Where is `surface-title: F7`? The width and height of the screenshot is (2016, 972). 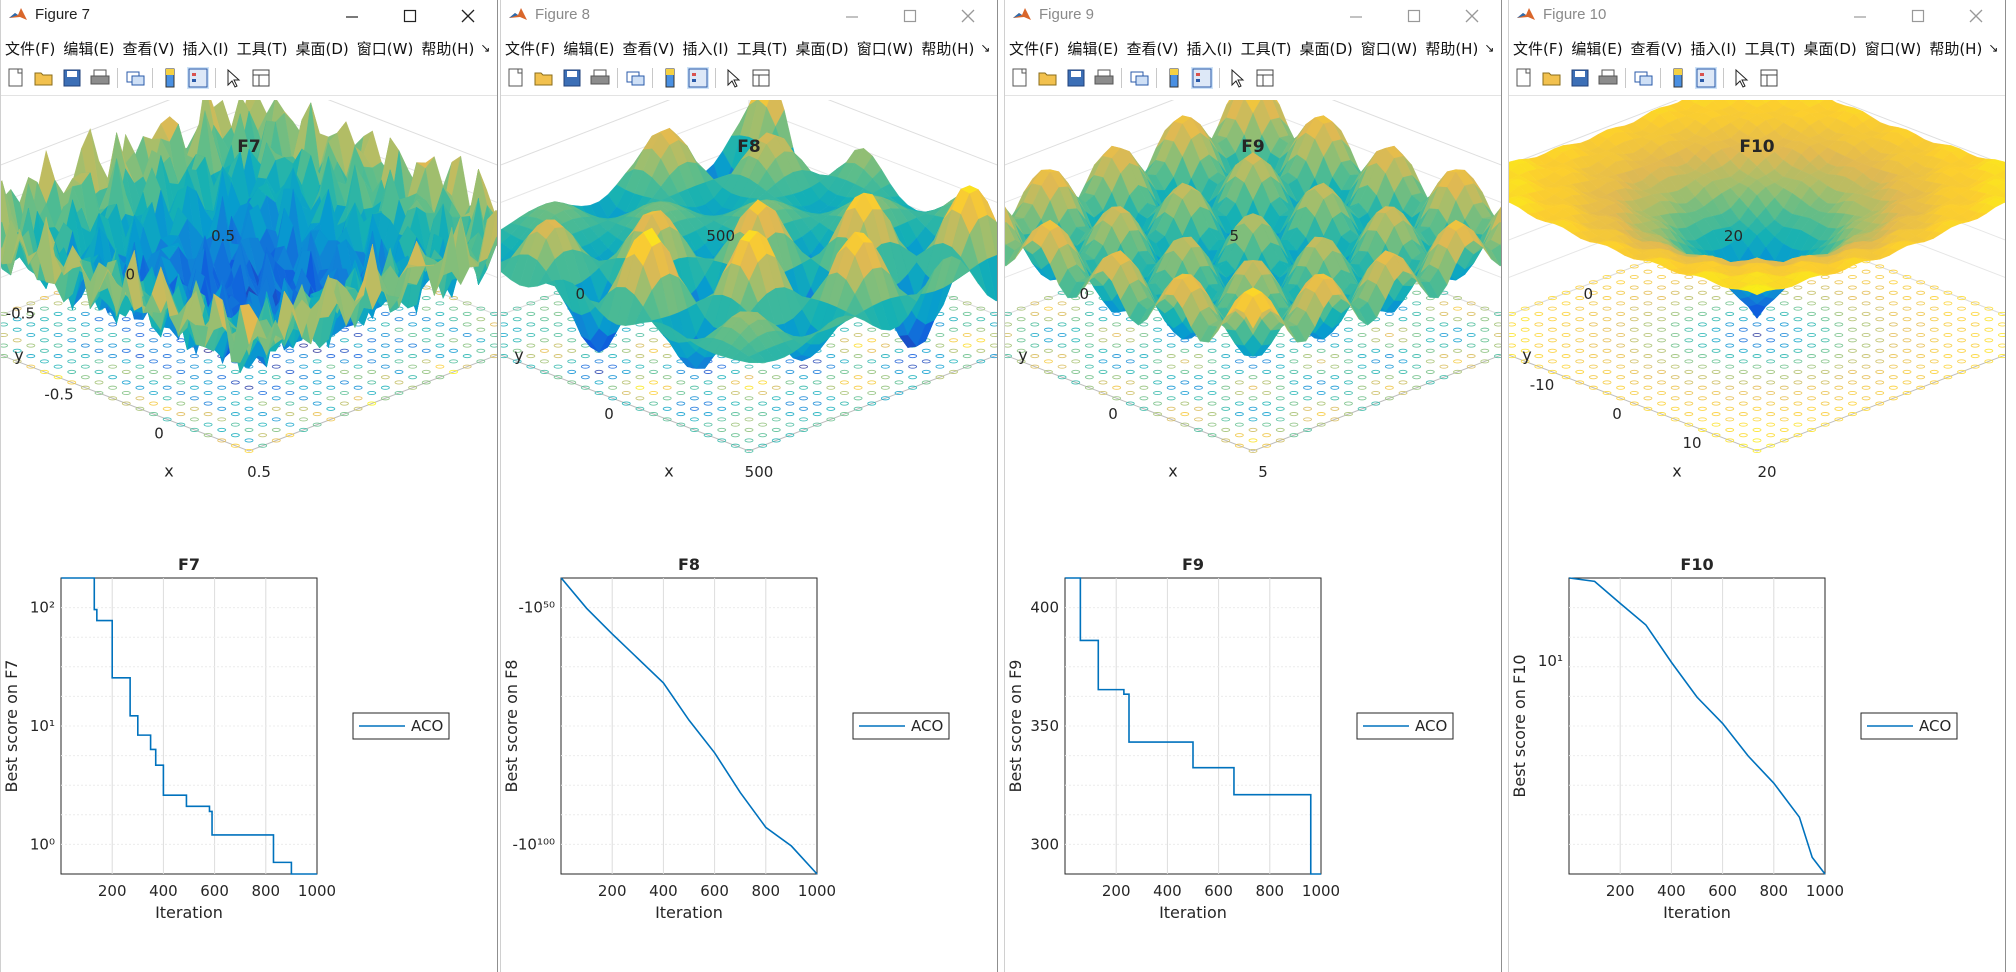
surface-title: F7 is located at coordinates (248, 147).